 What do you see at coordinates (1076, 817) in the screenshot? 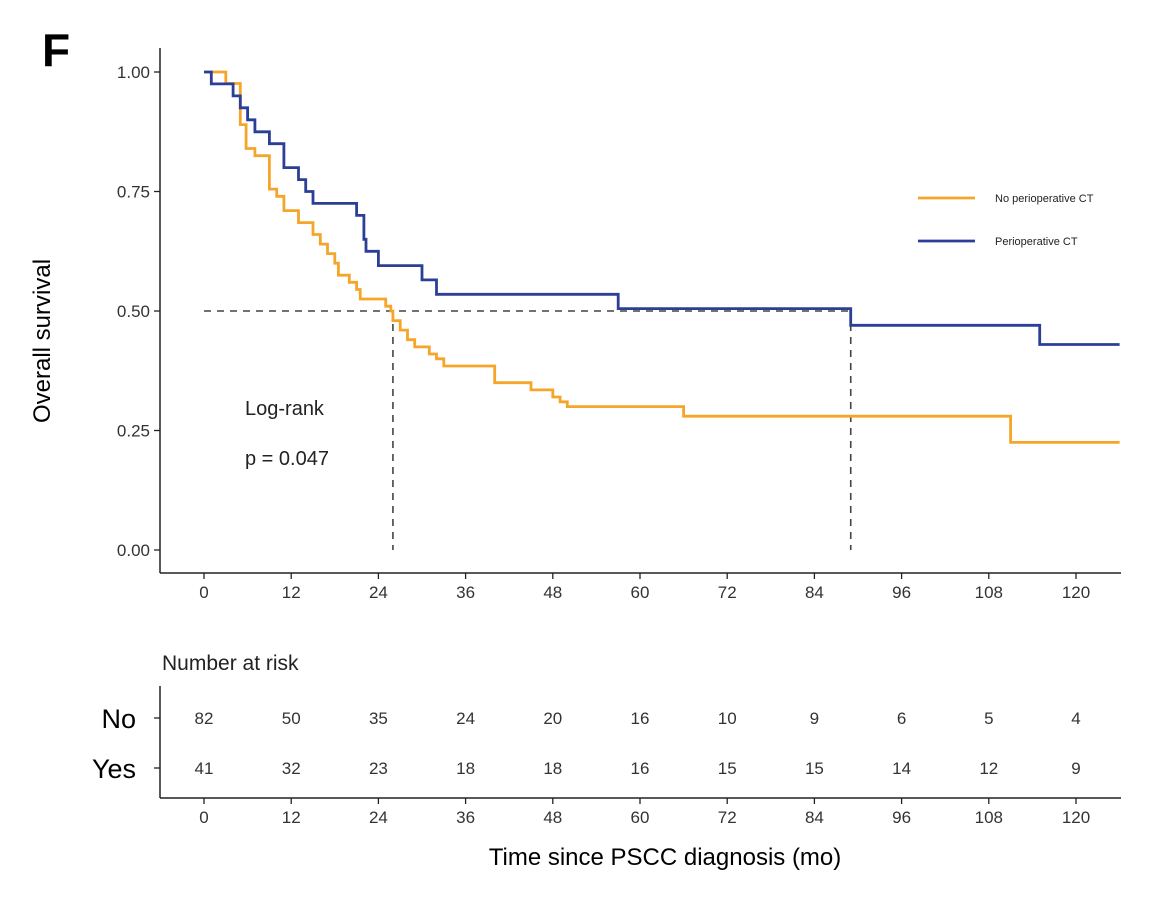
I see `risk-x-tick-label: 120` at bounding box center [1076, 817].